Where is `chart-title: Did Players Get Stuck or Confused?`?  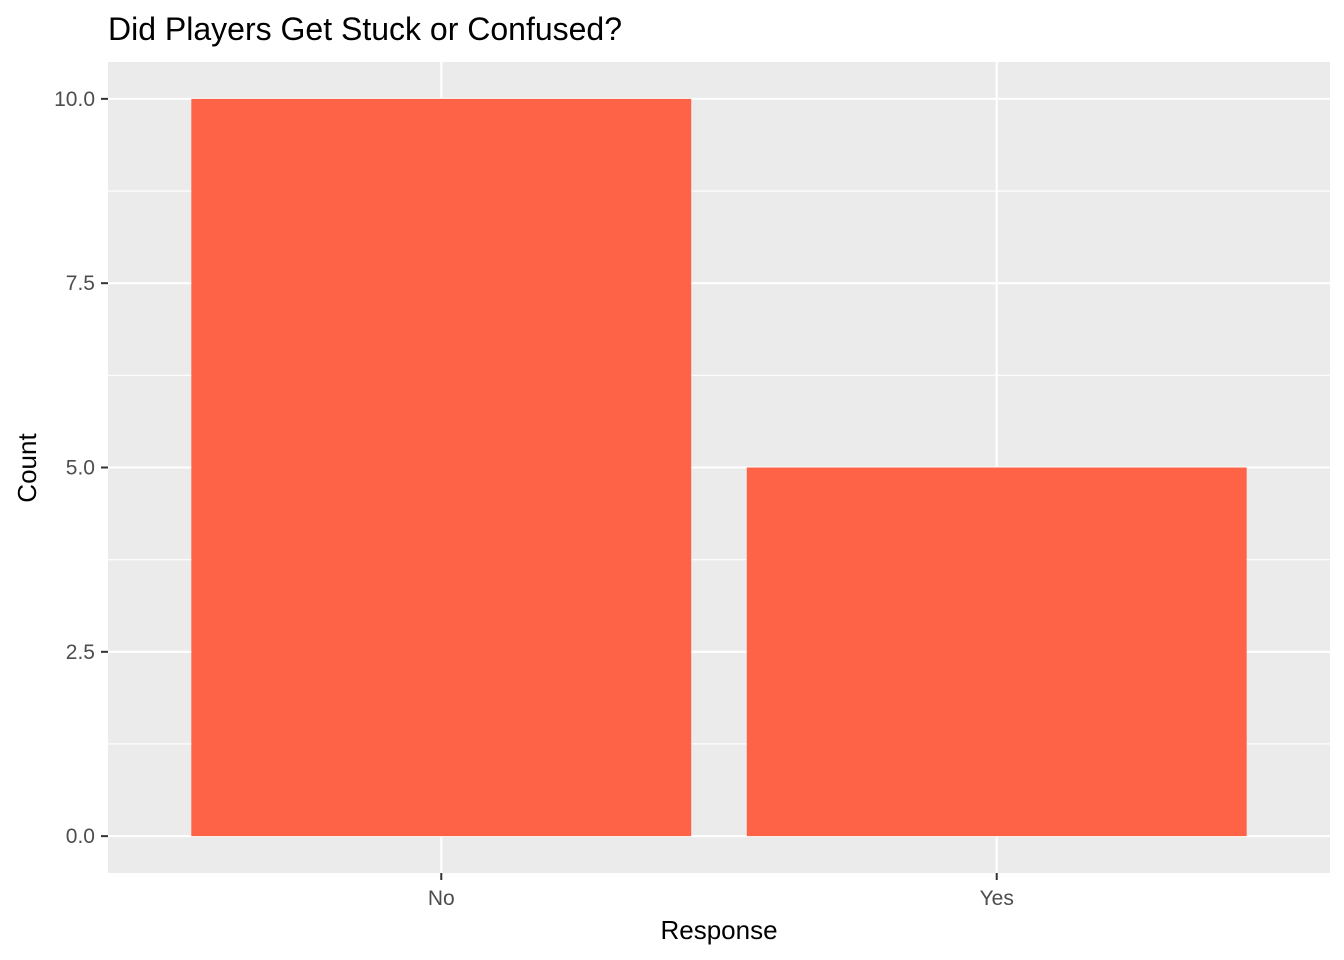
chart-title: Did Players Get Stuck or Confused? is located at coordinates (365, 29).